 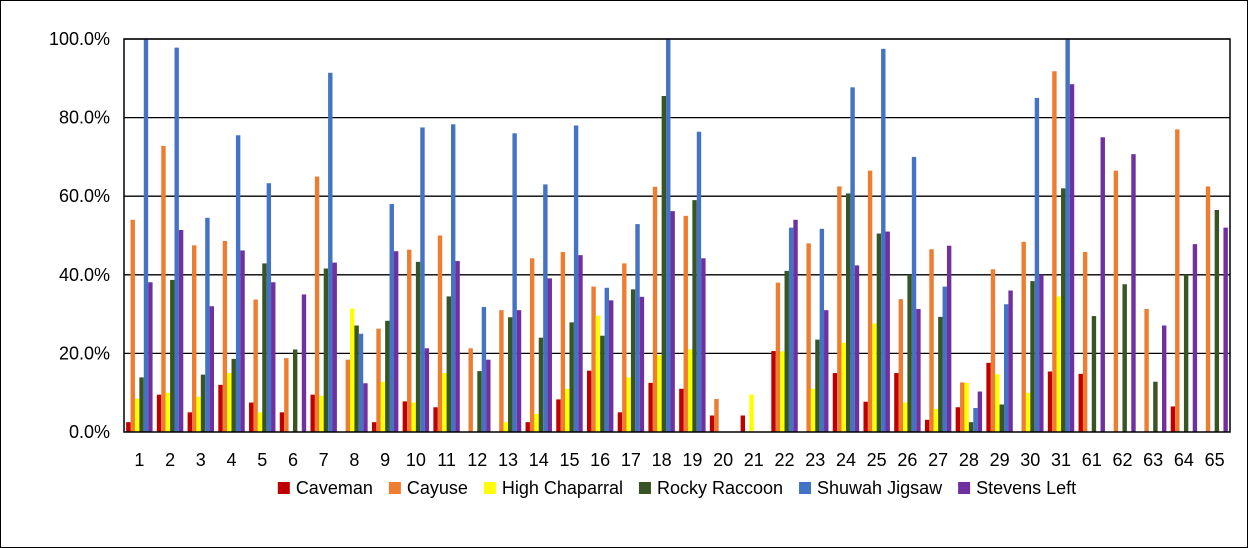 I want to click on x-tick-label: 3, so click(x=201, y=460).